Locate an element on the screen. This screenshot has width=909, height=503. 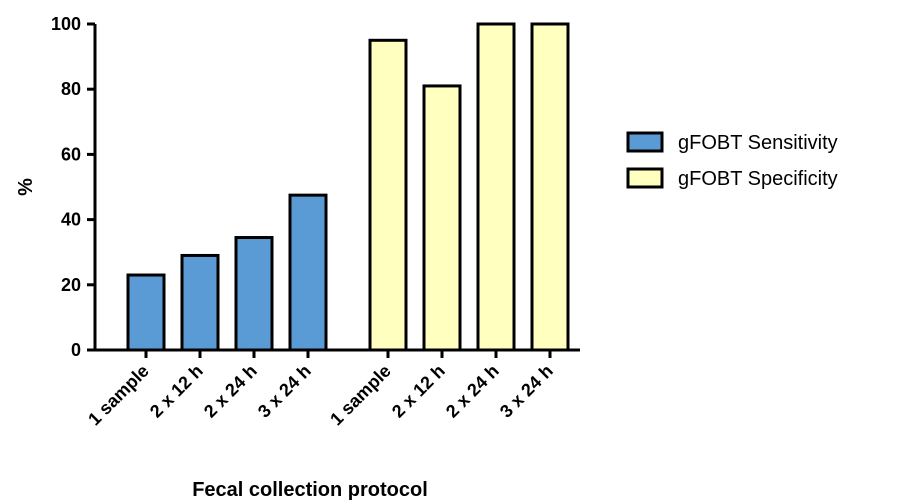
y-axis-title: % is located at coordinates (26, 187).